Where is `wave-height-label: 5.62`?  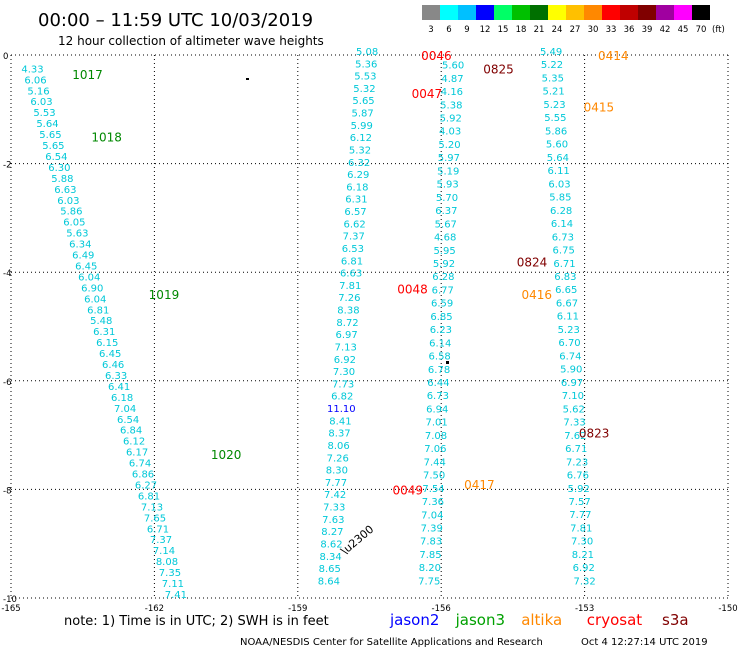 wave-height-label: 5.62 is located at coordinates (574, 409).